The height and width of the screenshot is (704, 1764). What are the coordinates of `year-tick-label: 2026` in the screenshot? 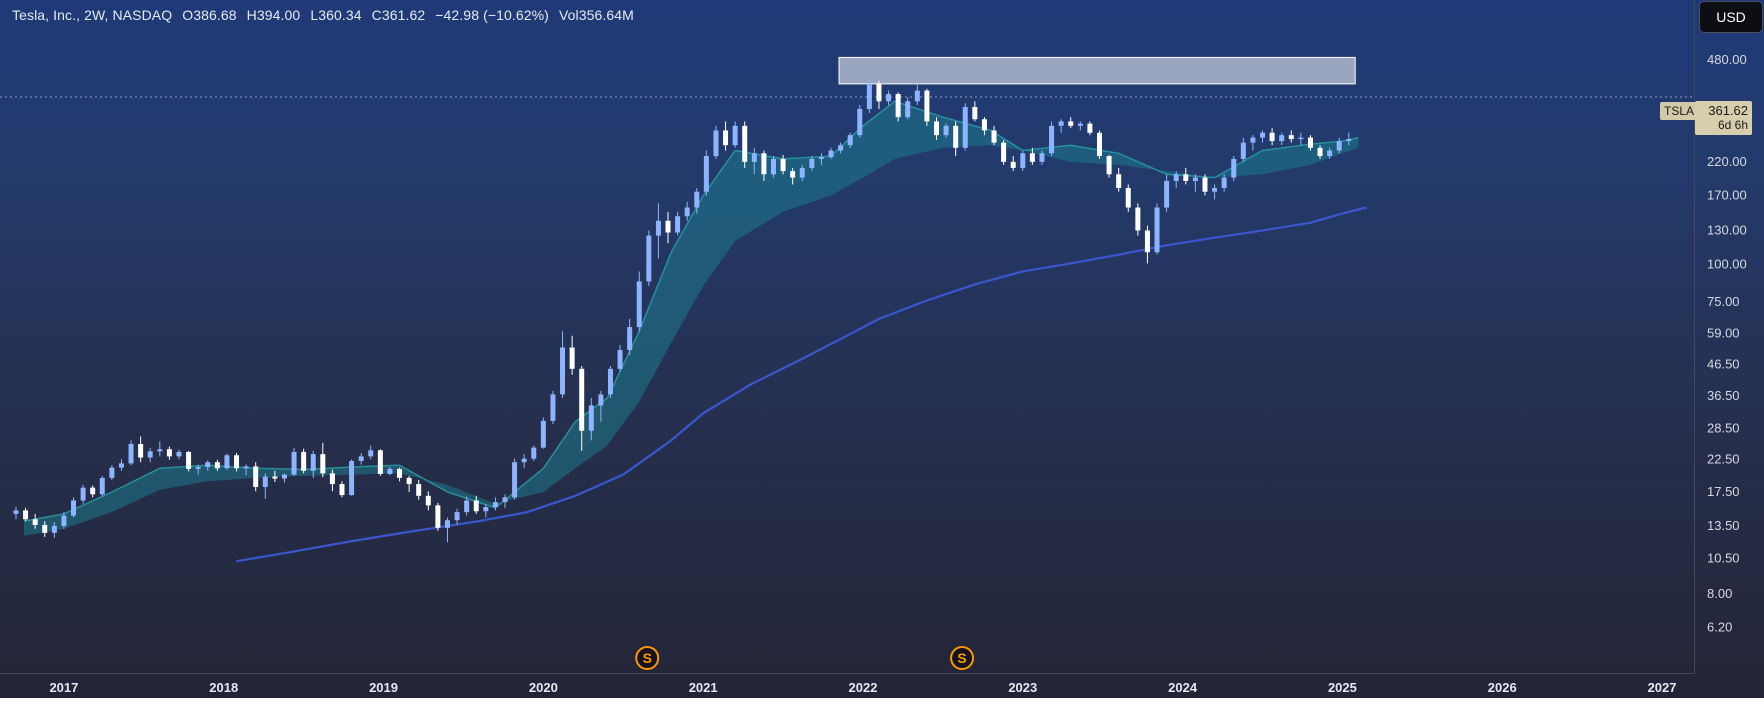 It's located at (1502, 687).